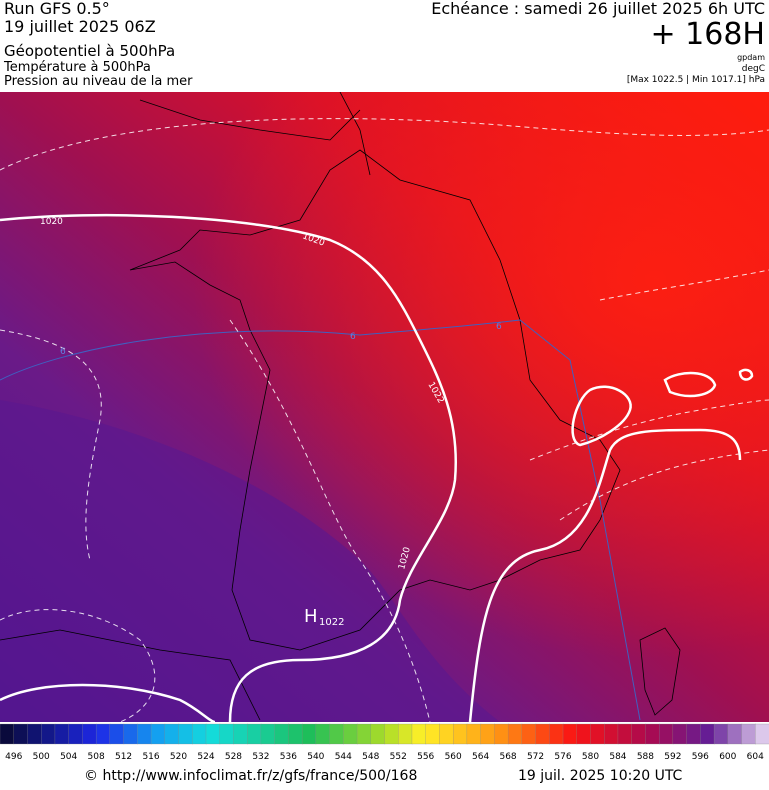 Image resolution: width=769 pixels, height=790 pixels. Describe the element at coordinates (708, 34) in the screenshot. I see `lead-time: + 168H` at that location.